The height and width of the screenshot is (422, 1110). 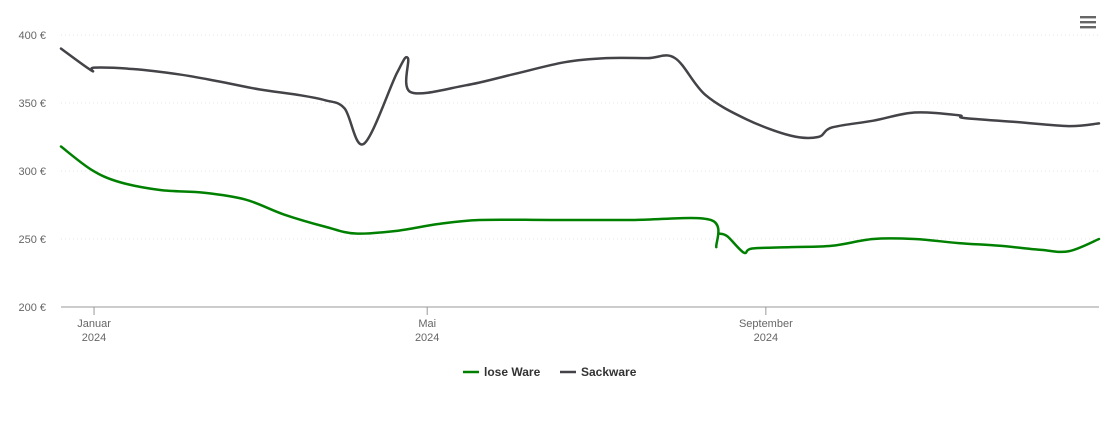 What do you see at coordinates (609, 372) in the screenshot?
I see `legend-label: Sackware` at bounding box center [609, 372].